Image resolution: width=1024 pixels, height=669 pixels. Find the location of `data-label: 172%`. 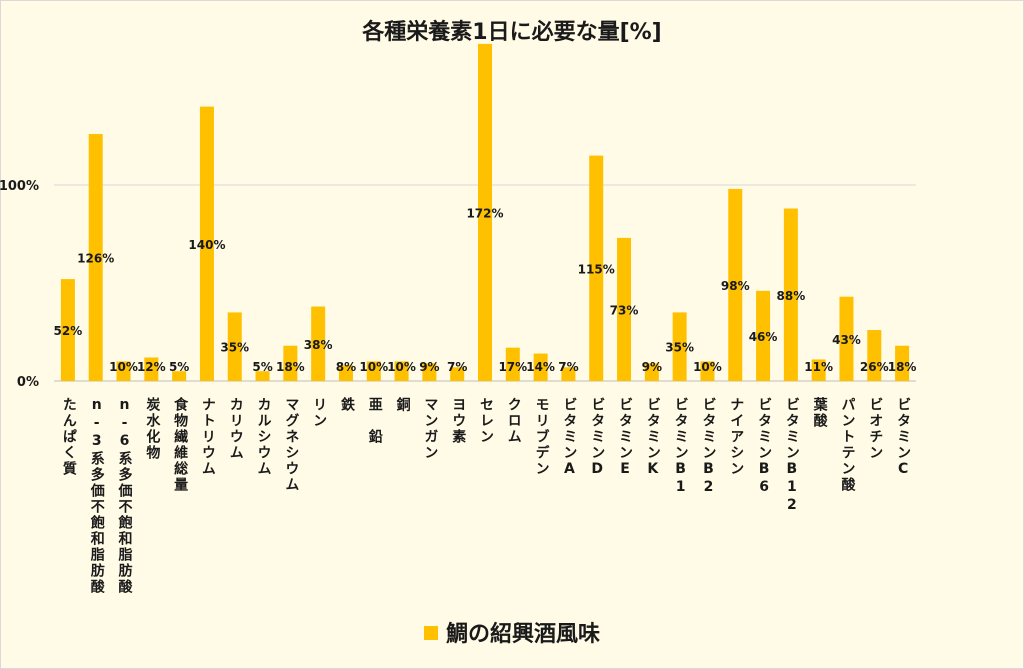

data-label: 172% is located at coordinates (484, 213).